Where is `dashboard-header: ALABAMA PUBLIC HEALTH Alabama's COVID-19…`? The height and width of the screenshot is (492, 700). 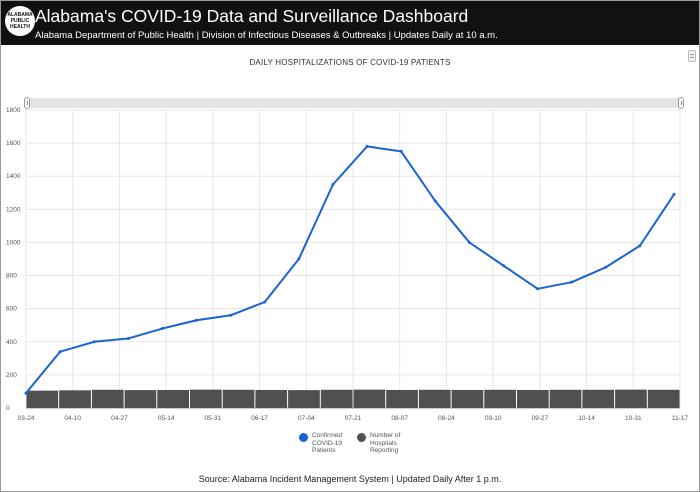 dashboard-header: ALABAMA PUBLIC HEALTH Alabama's COVID-19… is located at coordinates (350, 23).